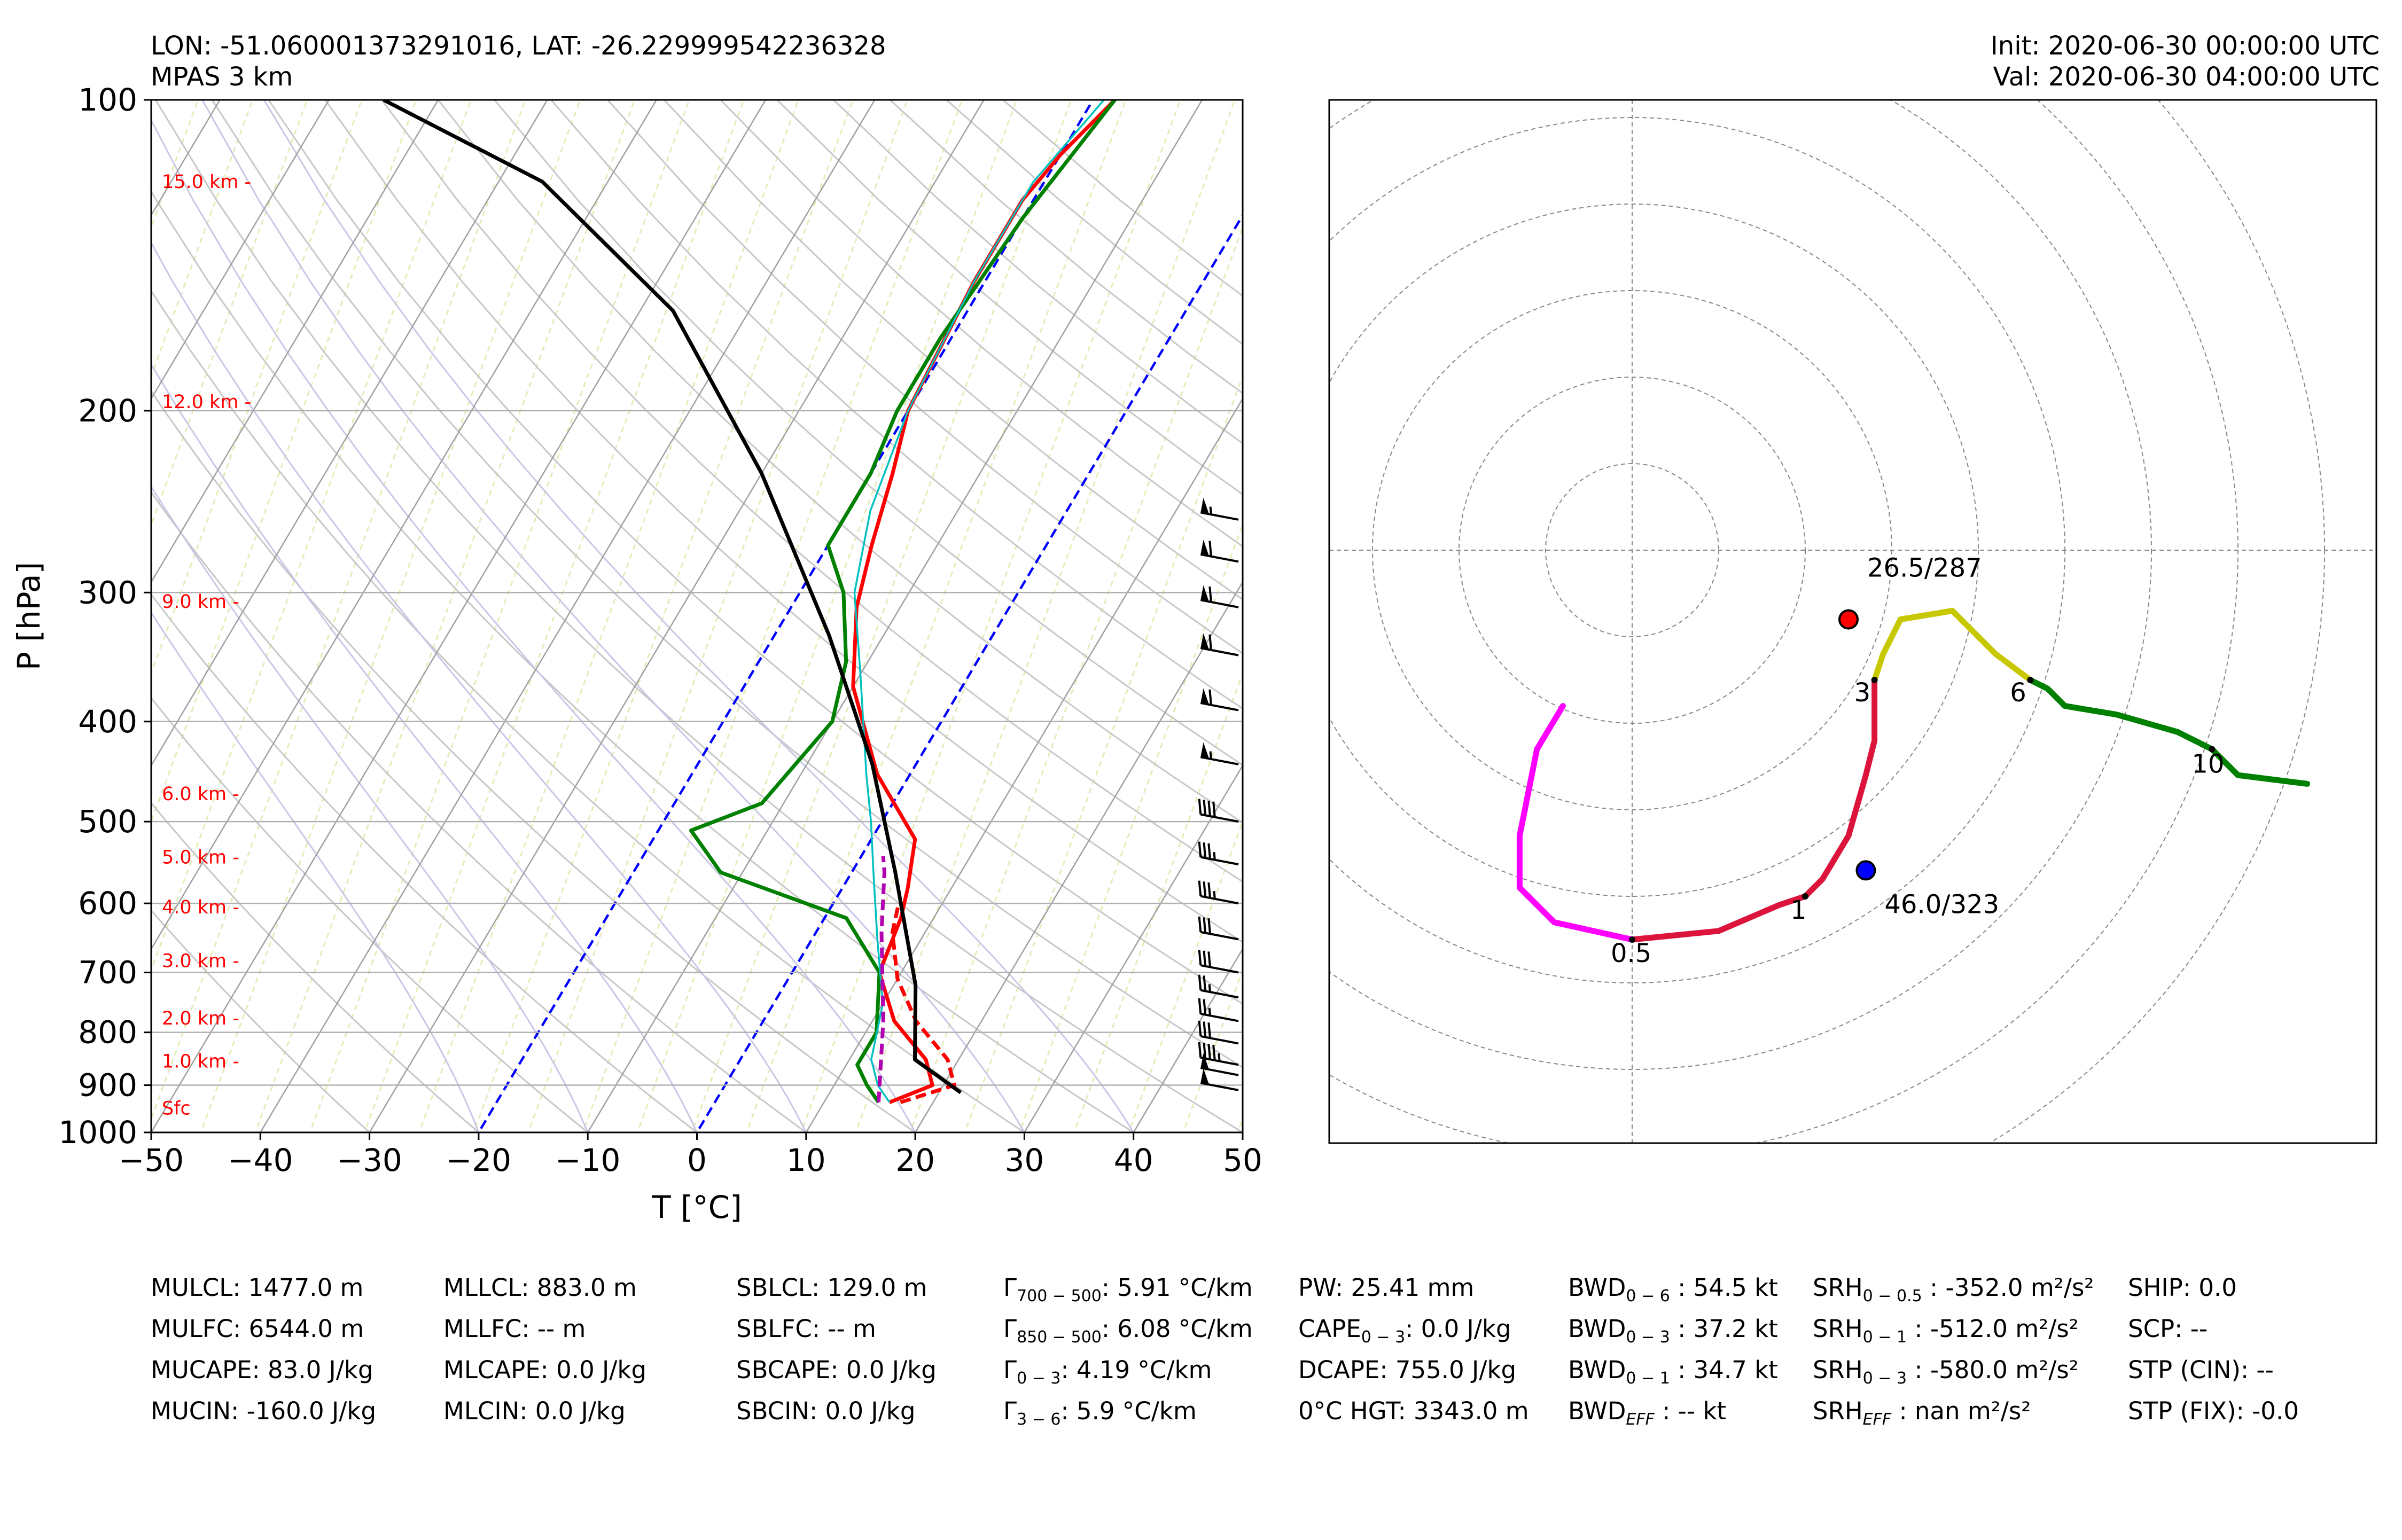 Image resolution: width=2402 pixels, height=1540 pixels. I want to click on index-value: Γ3 − 6: 5.9 °C/km, so click(1100, 1413).